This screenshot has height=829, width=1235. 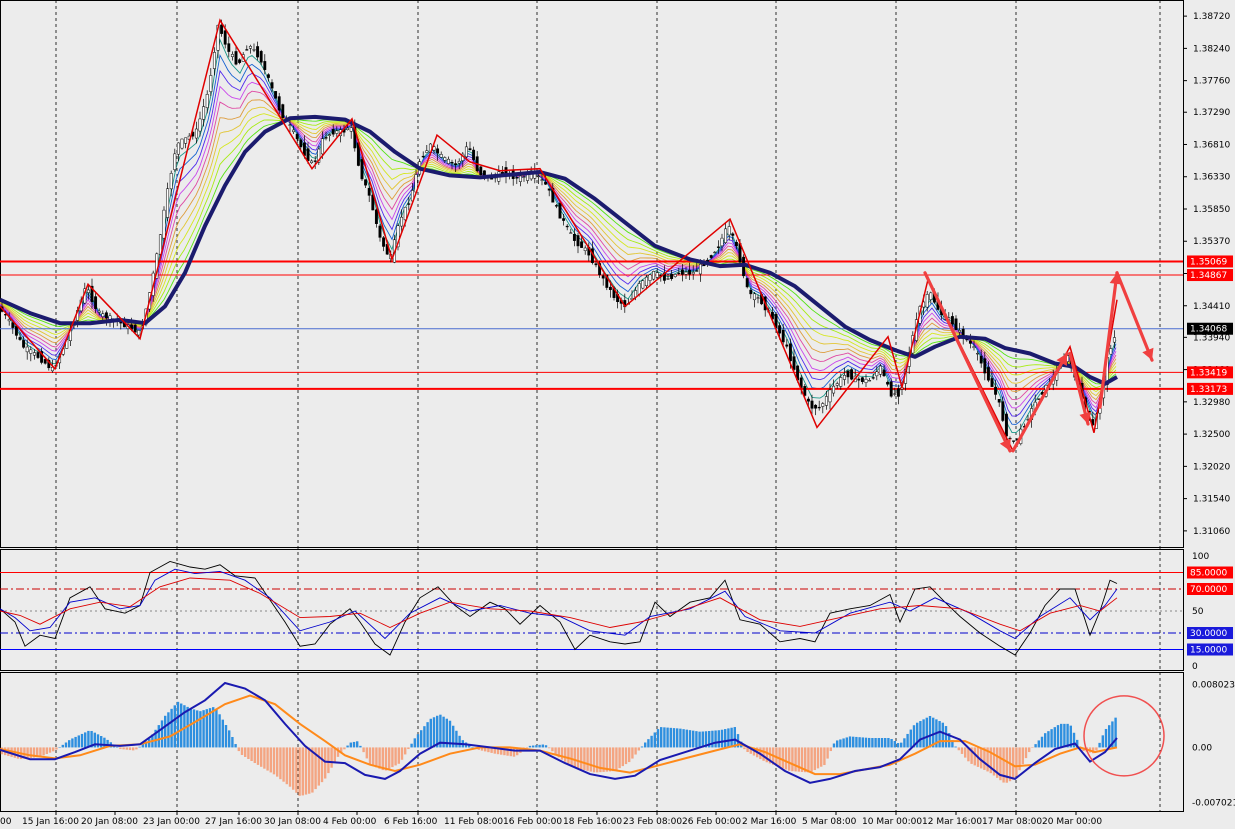 What do you see at coordinates (233, 822) in the screenshot?
I see `time-axis-label: 27 Jan 16:00` at bounding box center [233, 822].